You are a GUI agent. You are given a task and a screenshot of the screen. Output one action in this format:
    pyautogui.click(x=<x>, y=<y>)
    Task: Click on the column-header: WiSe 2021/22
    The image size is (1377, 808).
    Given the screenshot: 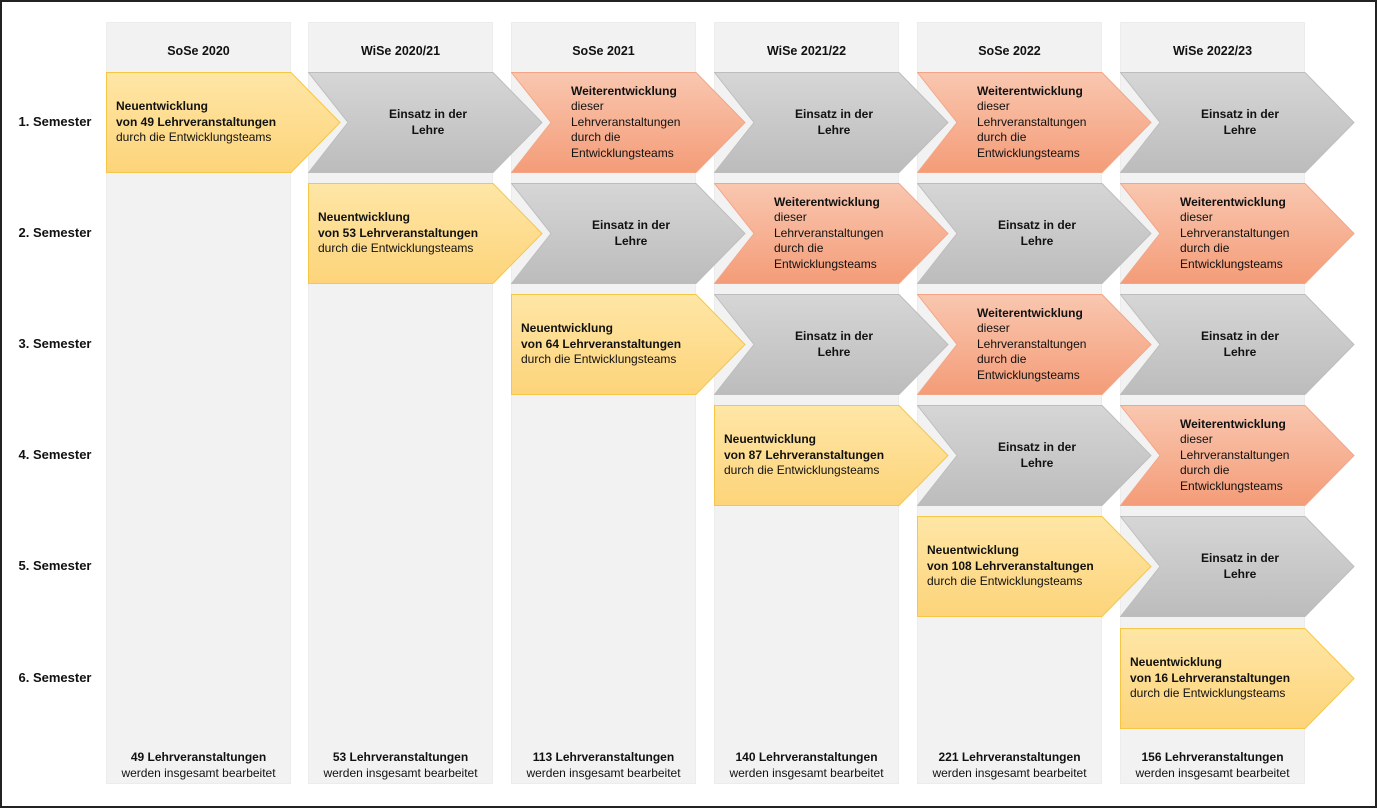 What is the action you would take?
    pyautogui.click(x=806, y=51)
    